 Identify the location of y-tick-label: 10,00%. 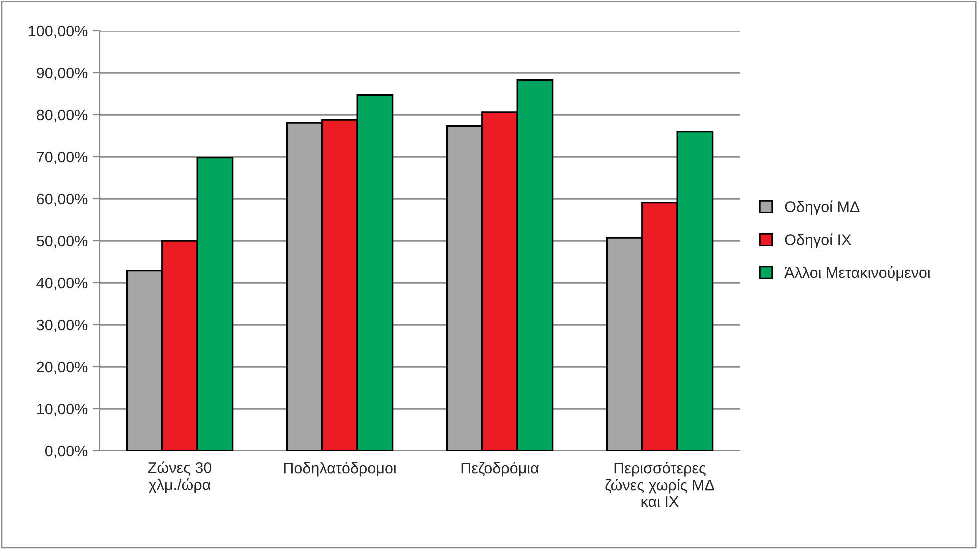
(63, 410).